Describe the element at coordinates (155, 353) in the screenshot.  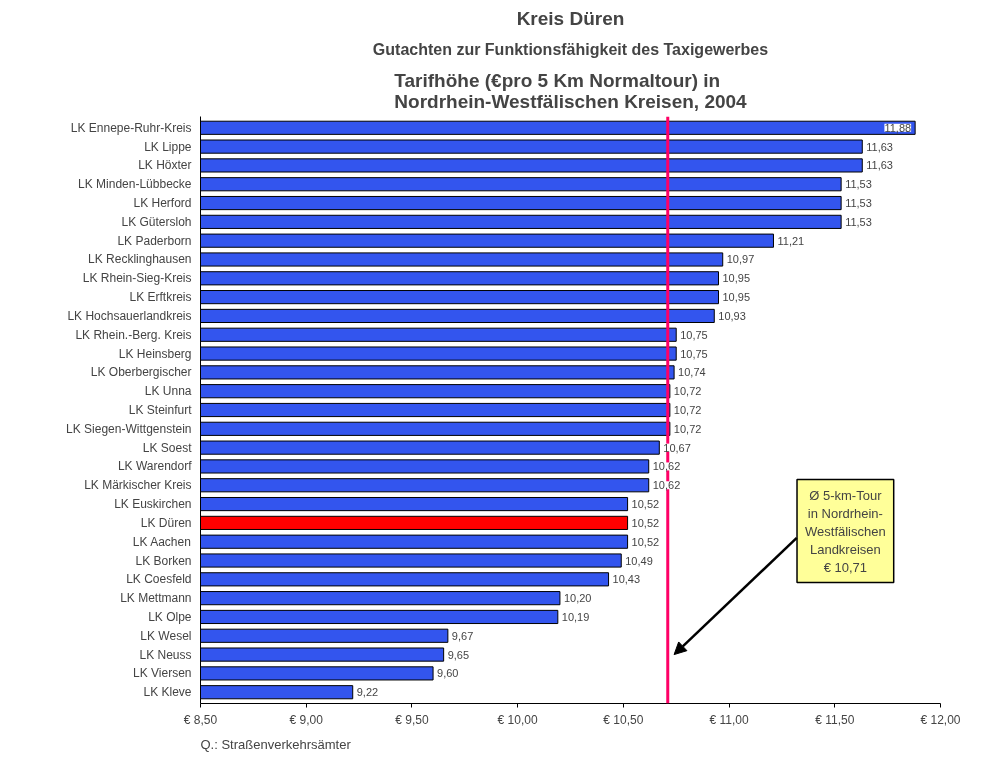
I see `y-tick-label: LK Heinsberg` at that location.